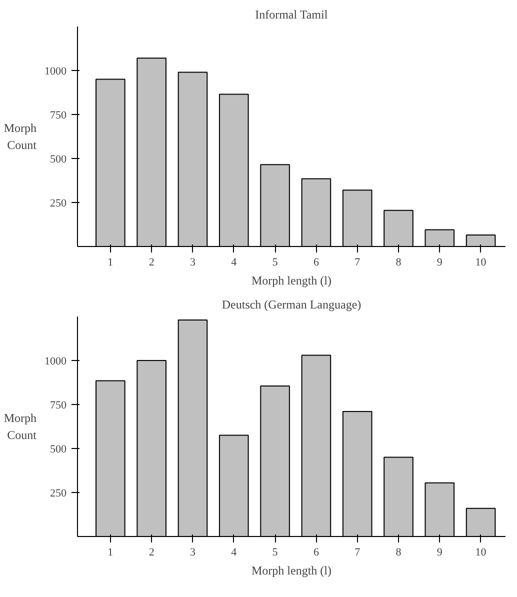 The height and width of the screenshot is (597, 517). I want to click on chart-title: Informal Tamil, so click(291, 15).